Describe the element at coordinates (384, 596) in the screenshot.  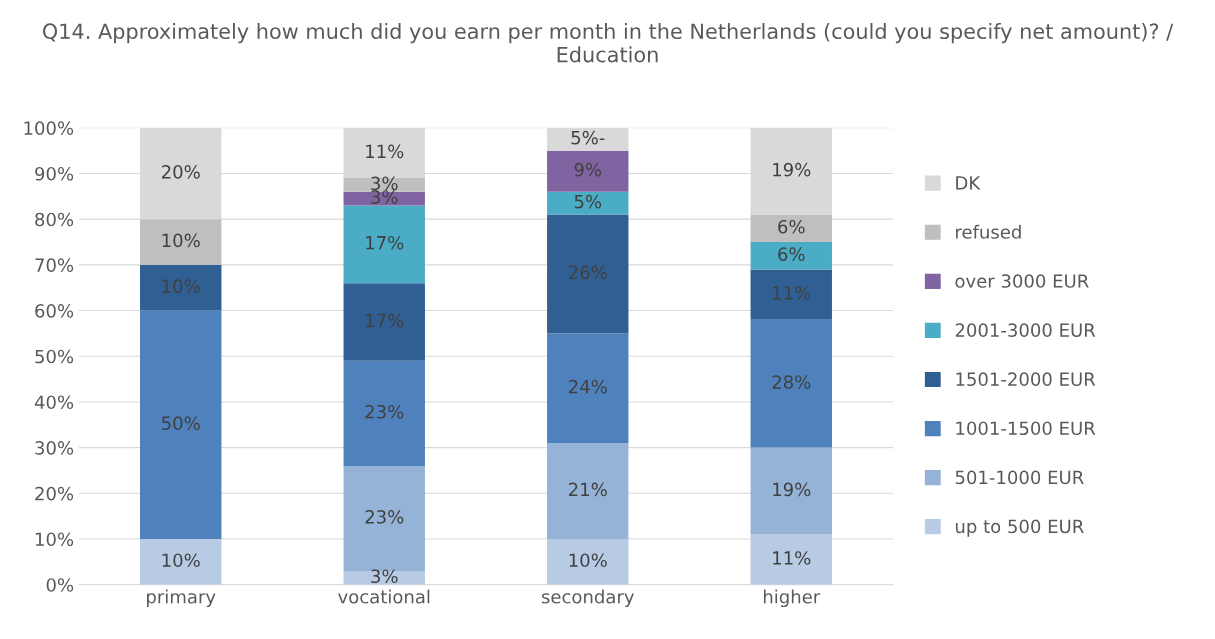
I see `x-tick-label: vocational` at that location.